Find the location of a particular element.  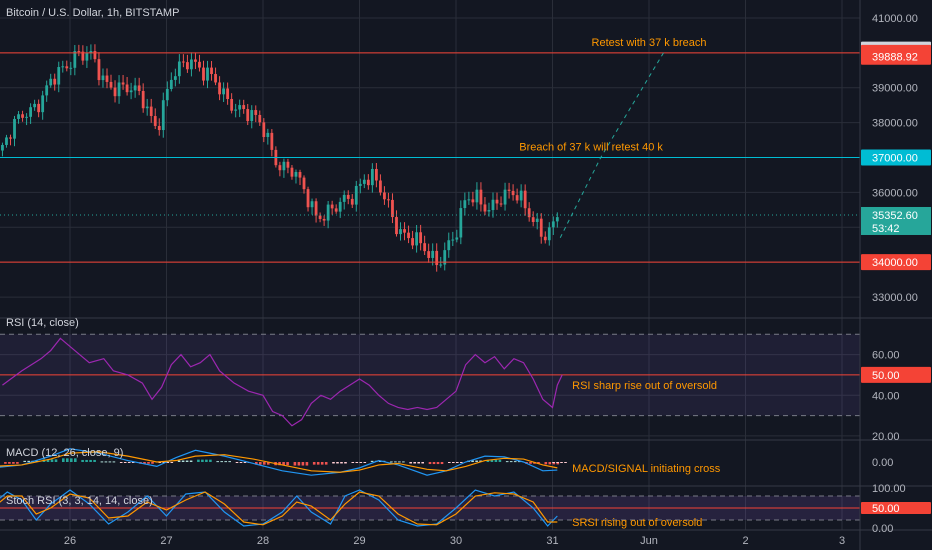

macd-line is located at coordinates (279, 462).